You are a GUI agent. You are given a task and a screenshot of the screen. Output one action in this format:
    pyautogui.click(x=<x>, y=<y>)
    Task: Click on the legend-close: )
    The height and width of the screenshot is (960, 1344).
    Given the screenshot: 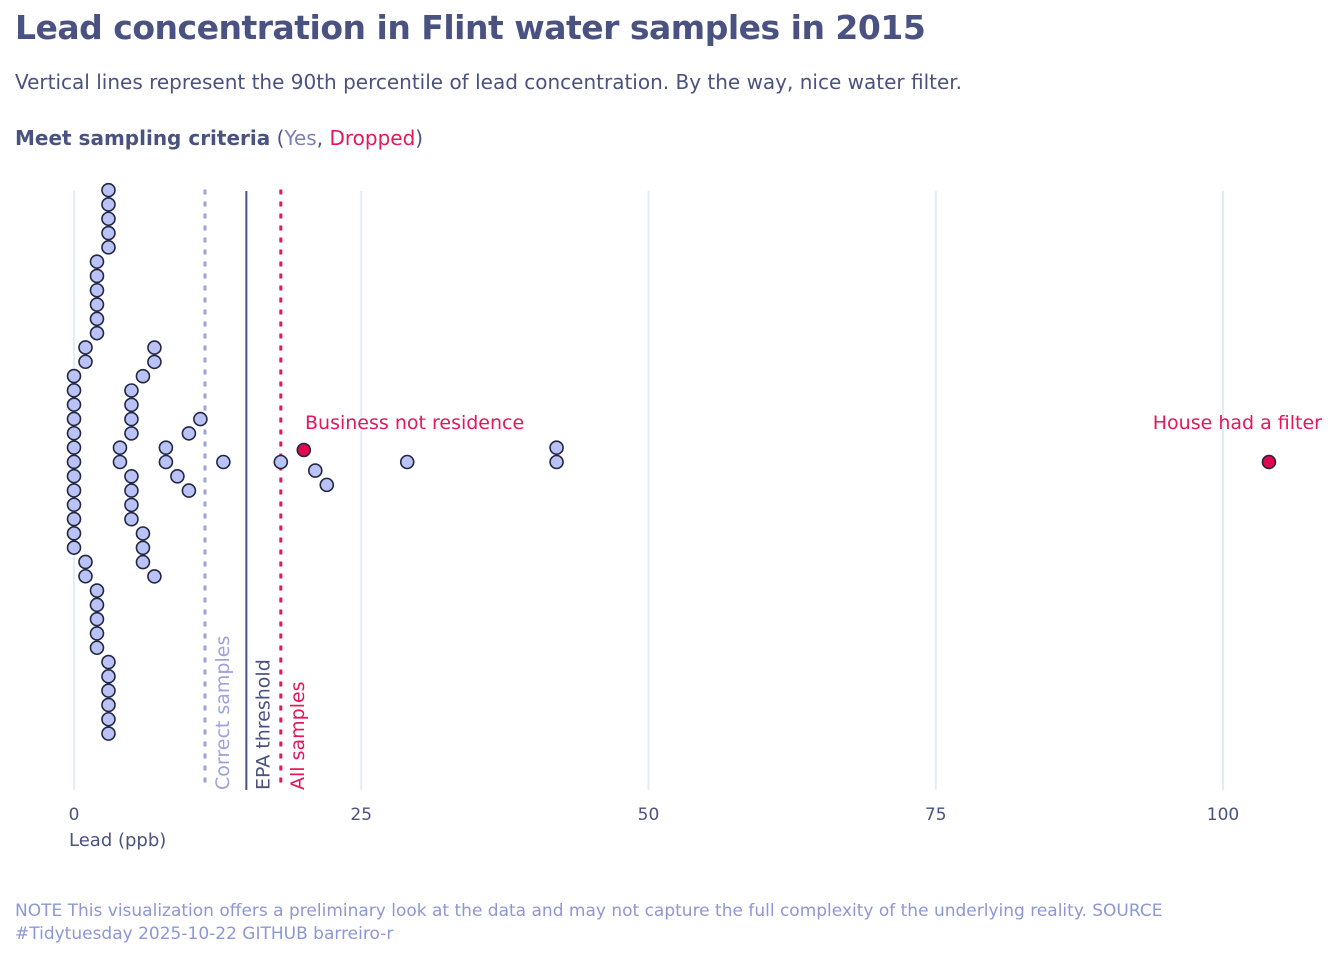 What is the action you would take?
    pyautogui.click(x=419, y=138)
    